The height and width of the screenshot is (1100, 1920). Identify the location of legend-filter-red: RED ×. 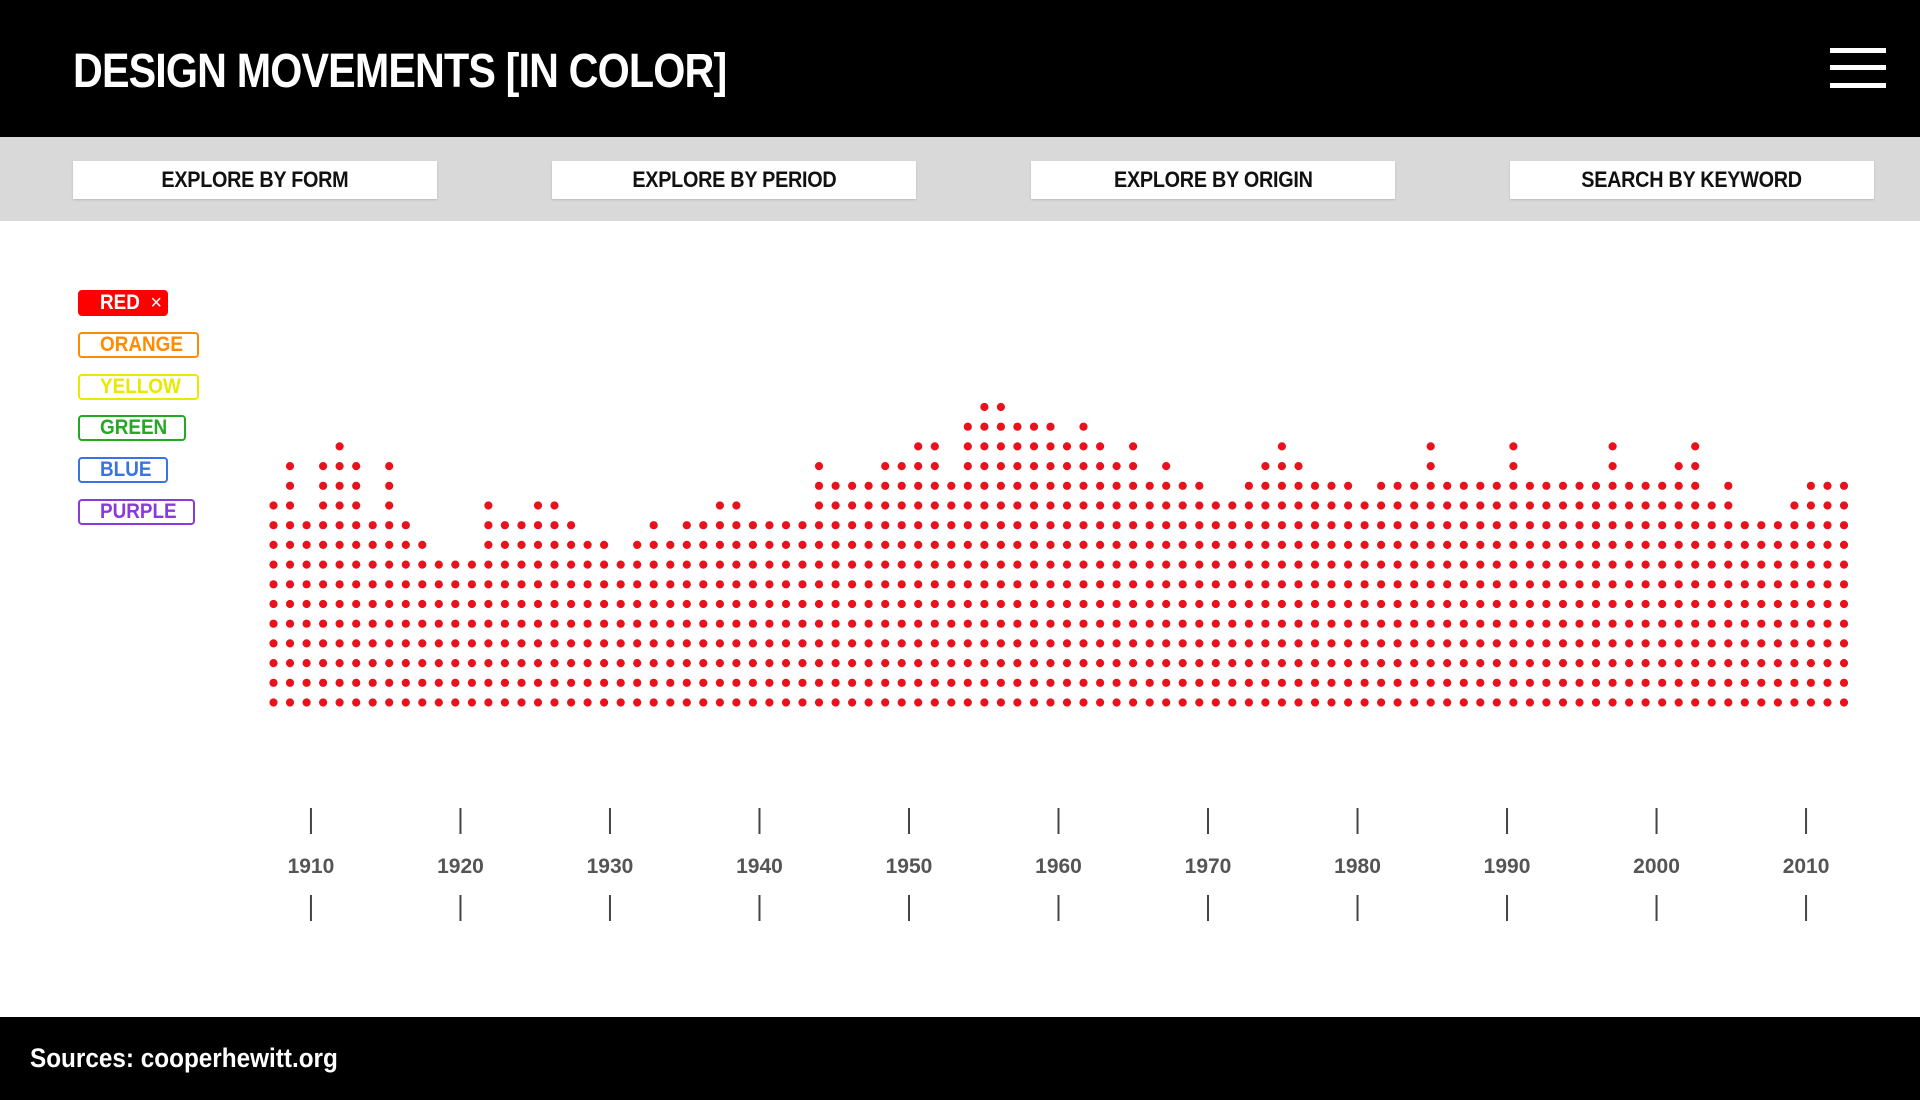
(123, 303).